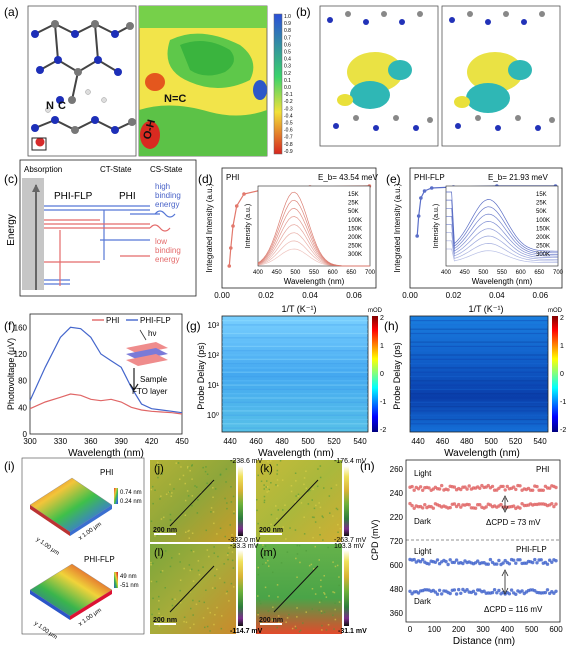 This screenshot has height=649, width=584. I want to click on cbar-h-unit: mOD, so click(555, 311).